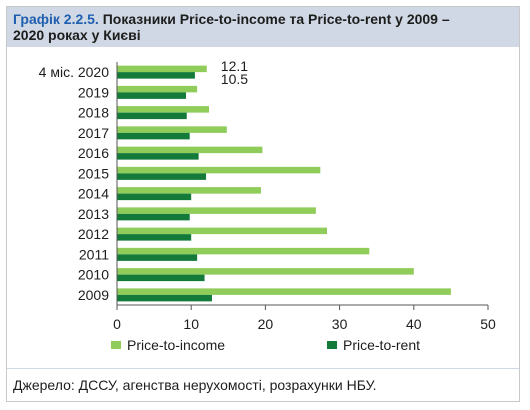 The width and height of the screenshot is (530, 410). What do you see at coordinates (191, 324) in the screenshot?
I see `x-tick-label: 10` at bounding box center [191, 324].